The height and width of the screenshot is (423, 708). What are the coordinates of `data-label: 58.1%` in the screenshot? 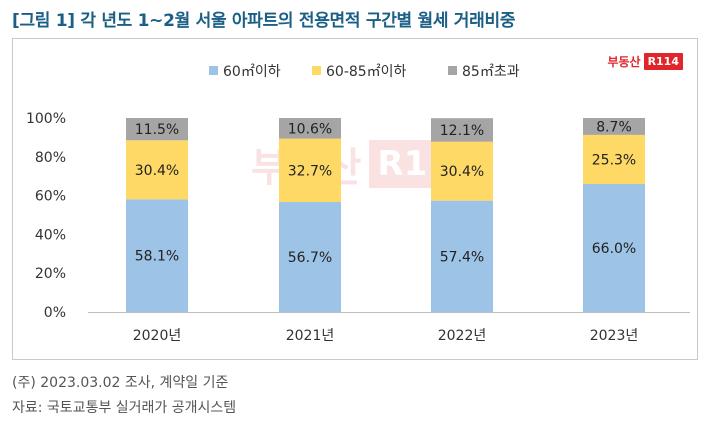 It's located at (157, 257).